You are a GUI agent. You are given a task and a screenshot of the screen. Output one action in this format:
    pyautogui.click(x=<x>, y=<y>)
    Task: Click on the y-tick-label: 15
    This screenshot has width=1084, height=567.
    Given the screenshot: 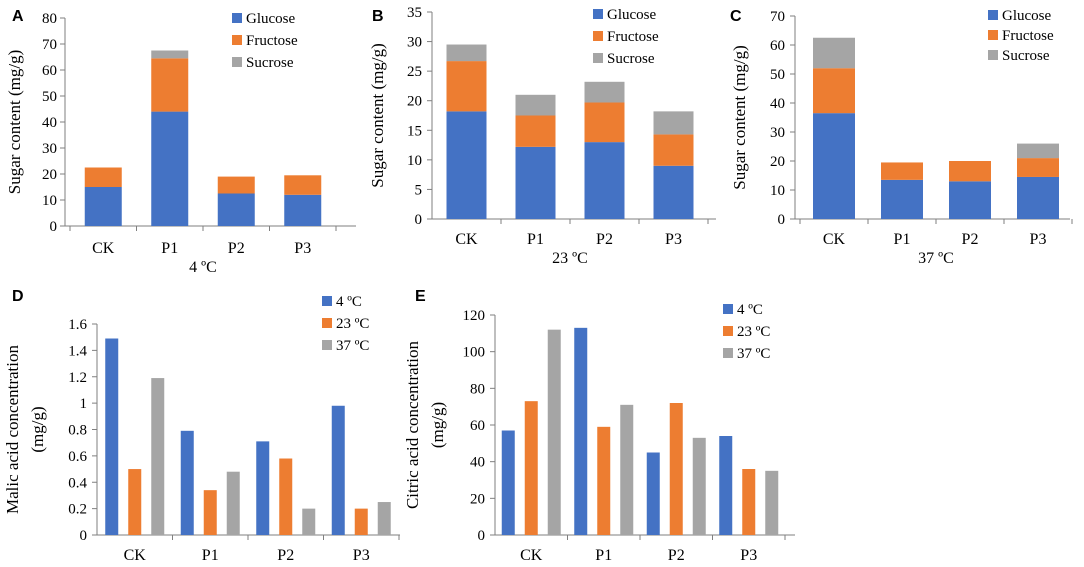 What is the action you would take?
    pyautogui.click(x=414, y=131)
    